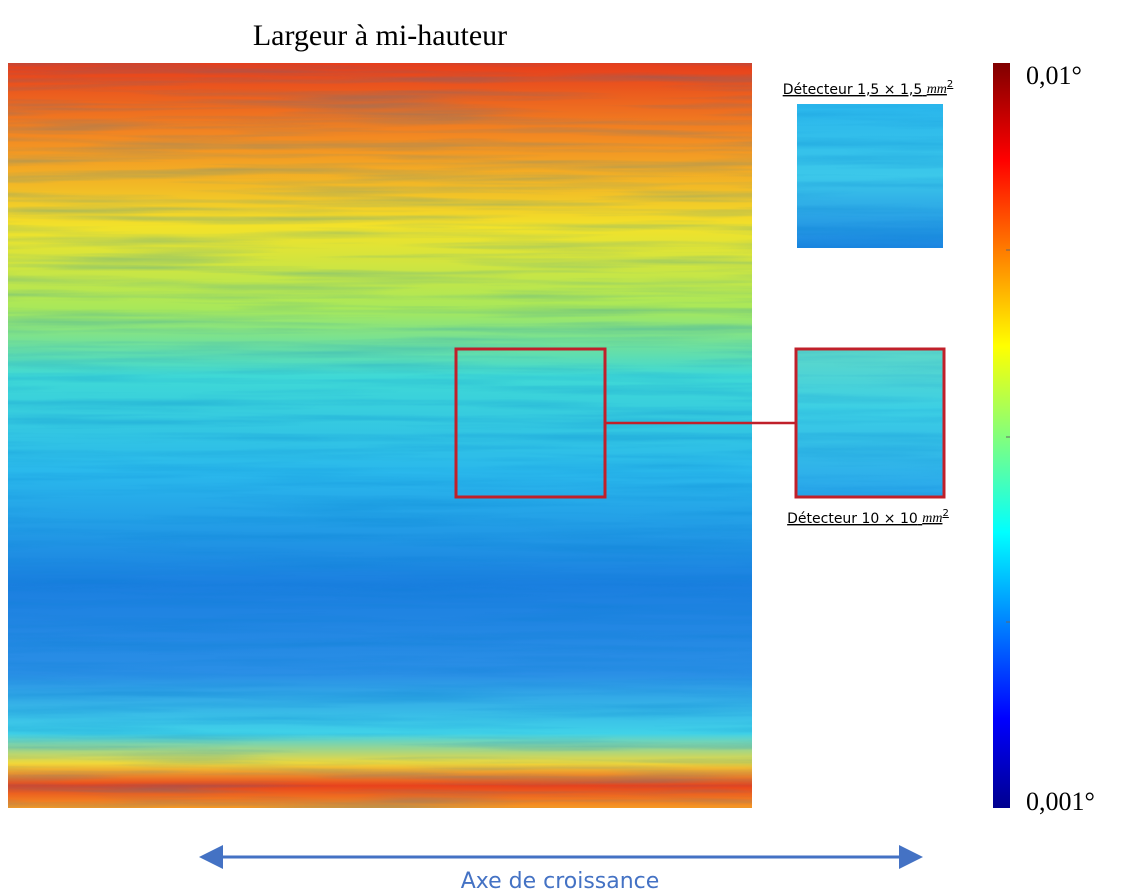  Describe the element at coordinates (1001, 435) in the screenshot. I see `colorbar` at that location.